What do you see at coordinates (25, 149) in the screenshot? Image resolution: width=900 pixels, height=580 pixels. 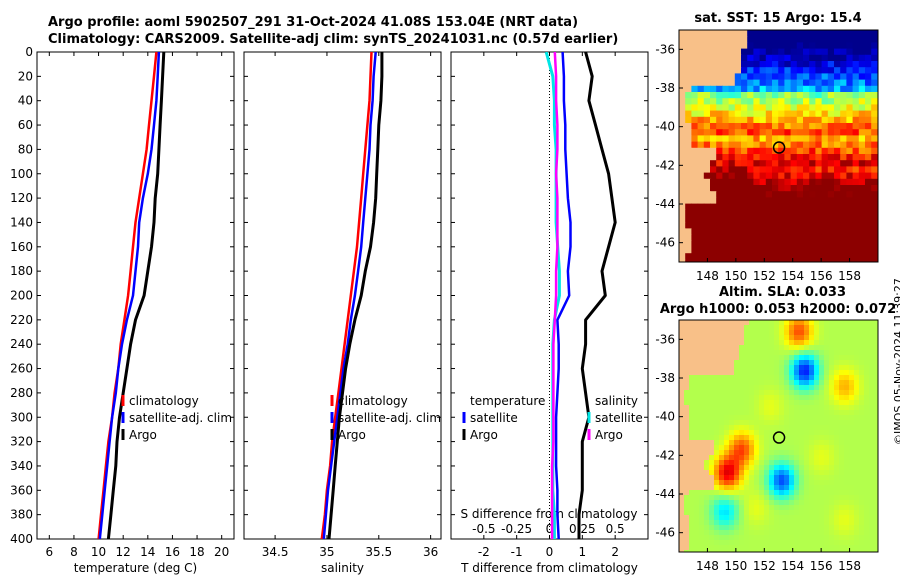 I see `depth-tick-label: 80` at bounding box center [25, 149].